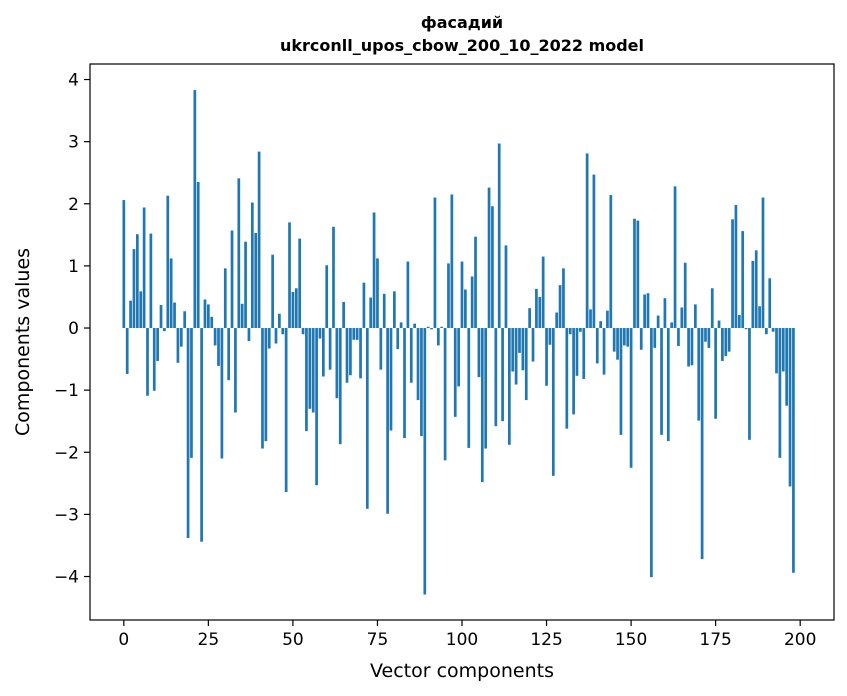 The image size is (847, 696). What do you see at coordinates (73, 143) in the screenshot?
I see `y-tick-label: 3` at bounding box center [73, 143].